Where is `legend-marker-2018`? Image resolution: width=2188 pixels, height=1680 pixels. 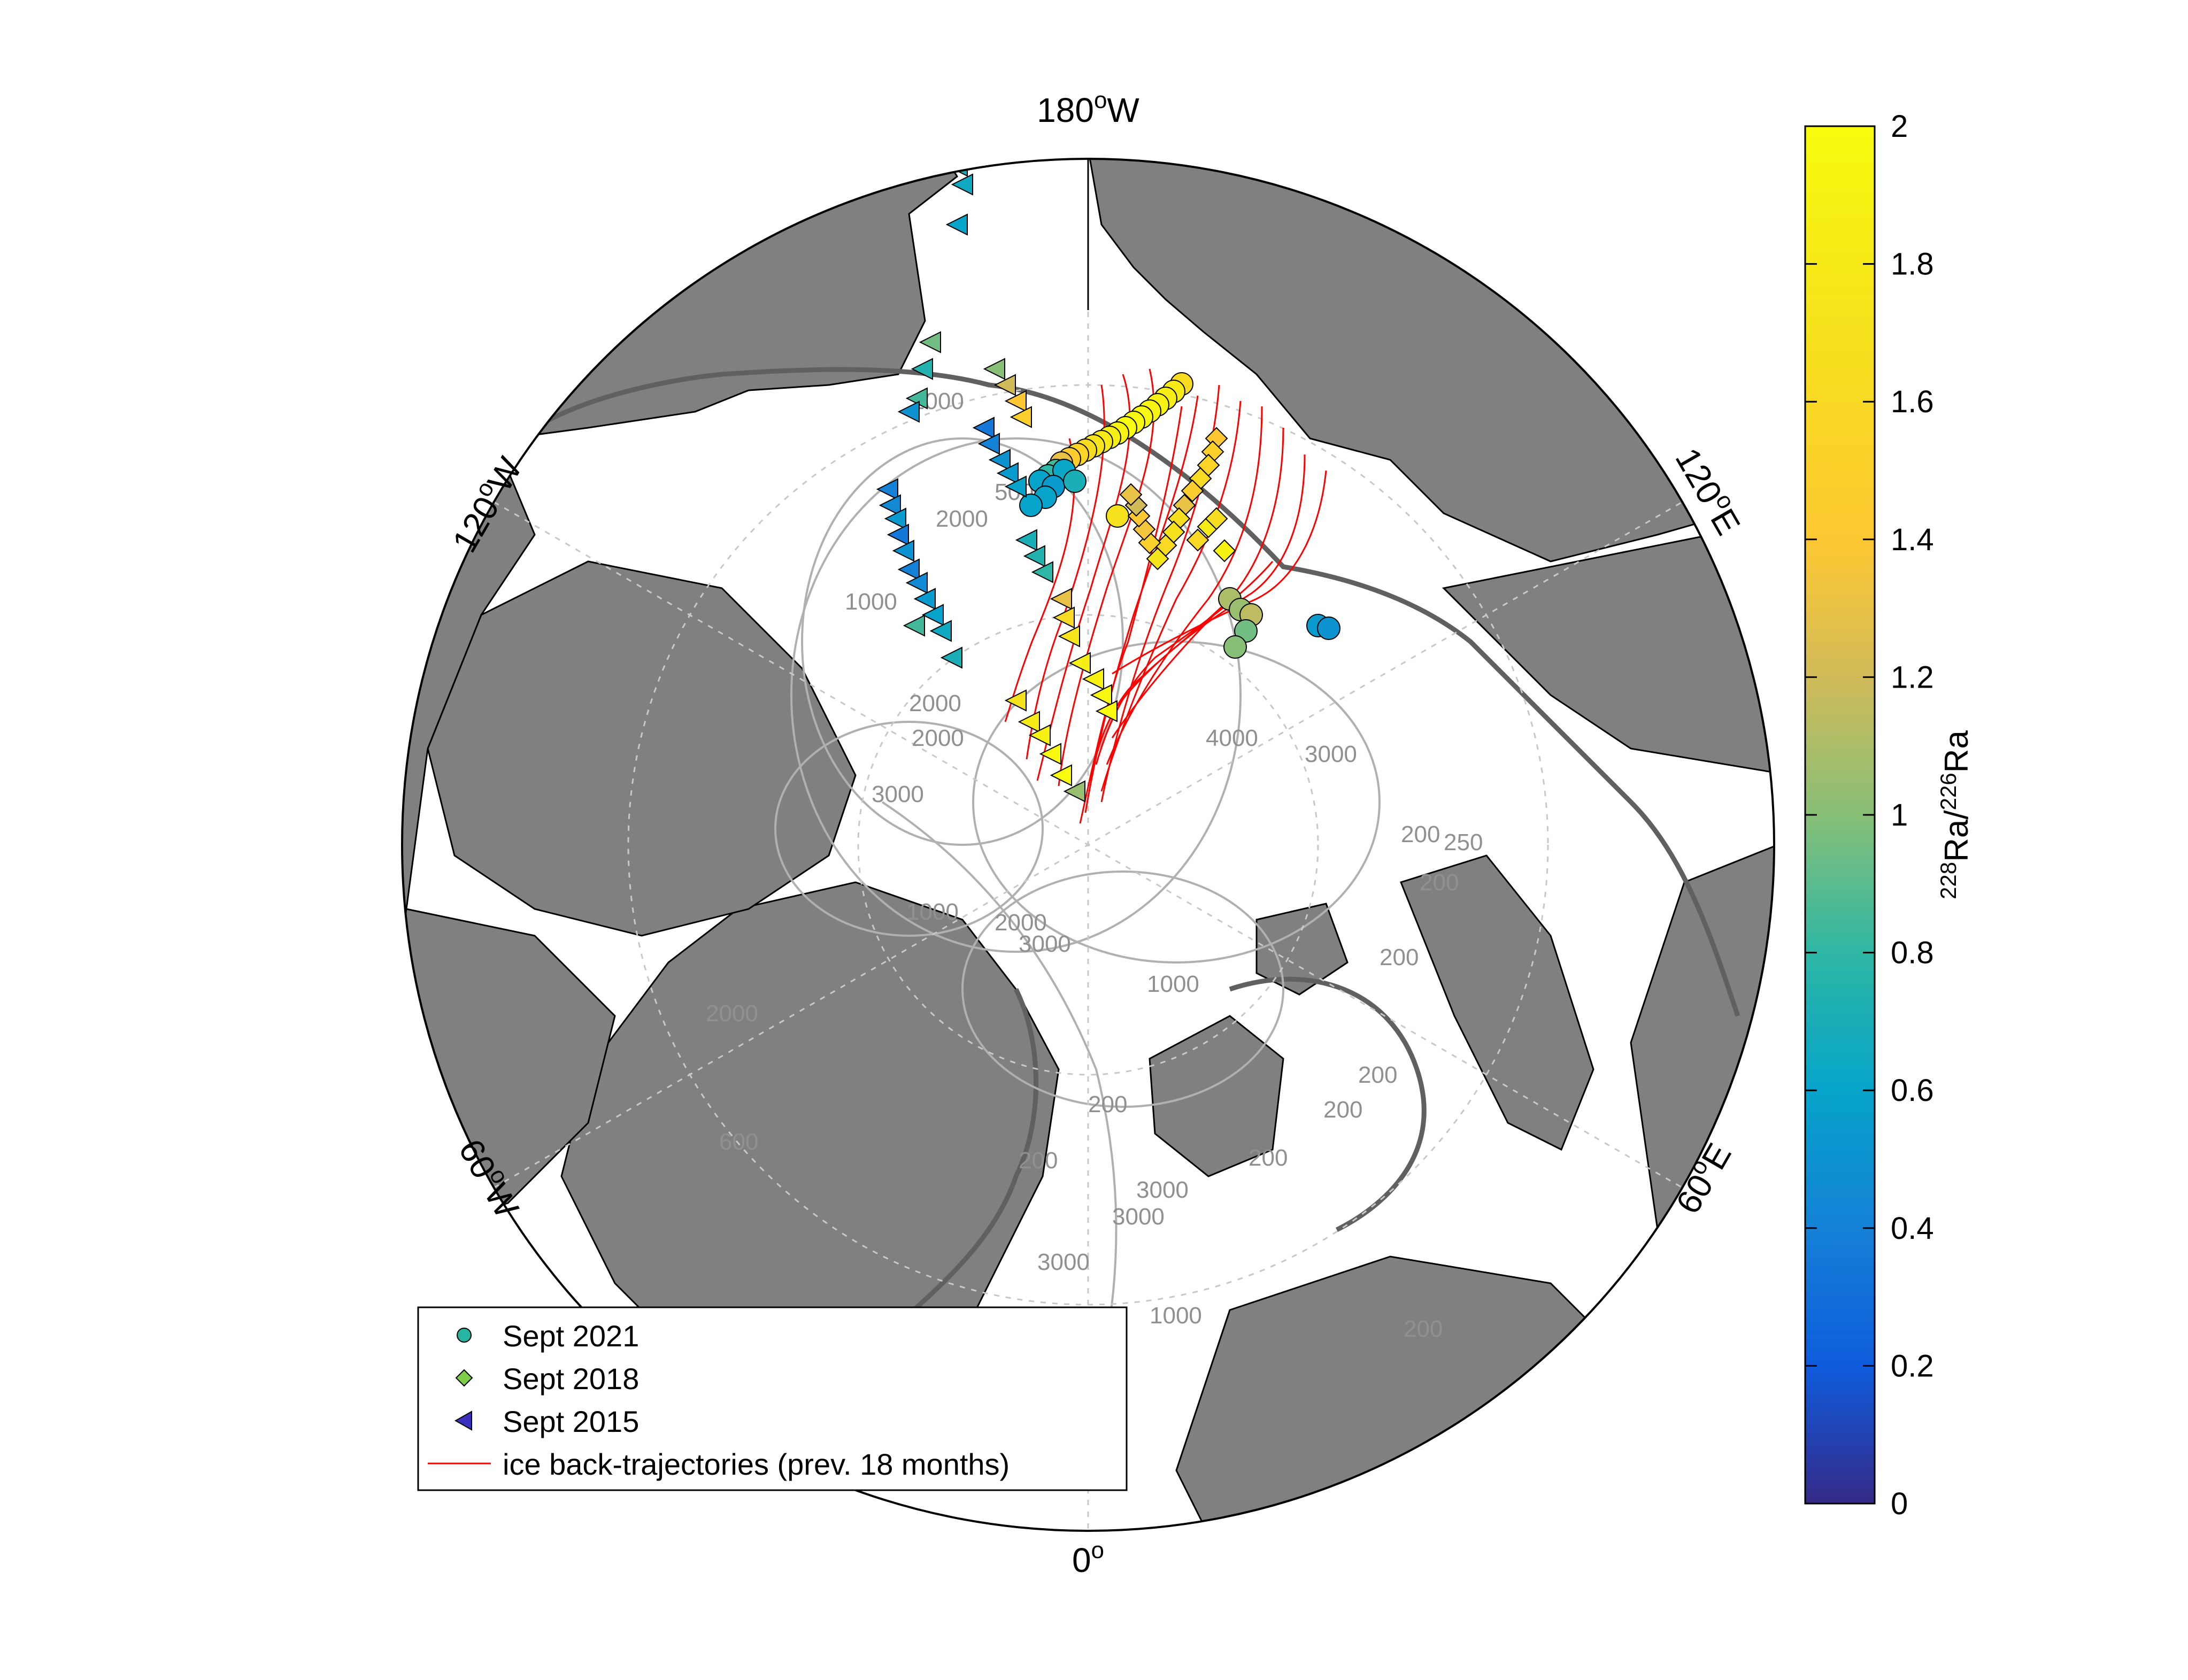 legend-marker-2018 is located at coordinates (464, 1378).